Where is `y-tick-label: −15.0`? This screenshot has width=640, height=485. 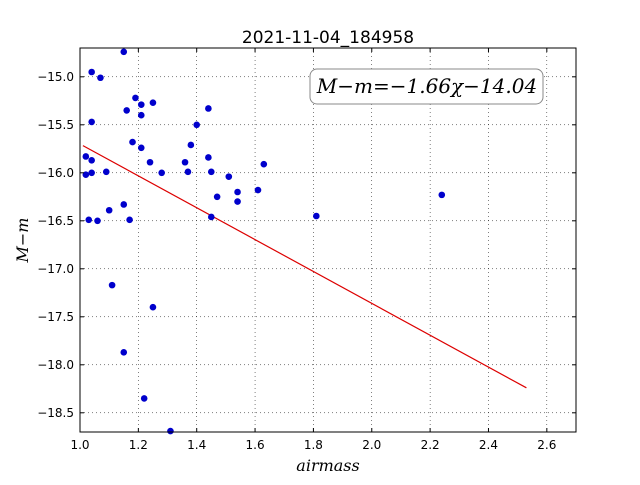
y-tick-label: −15.0 is located at coordinates (55, 77).